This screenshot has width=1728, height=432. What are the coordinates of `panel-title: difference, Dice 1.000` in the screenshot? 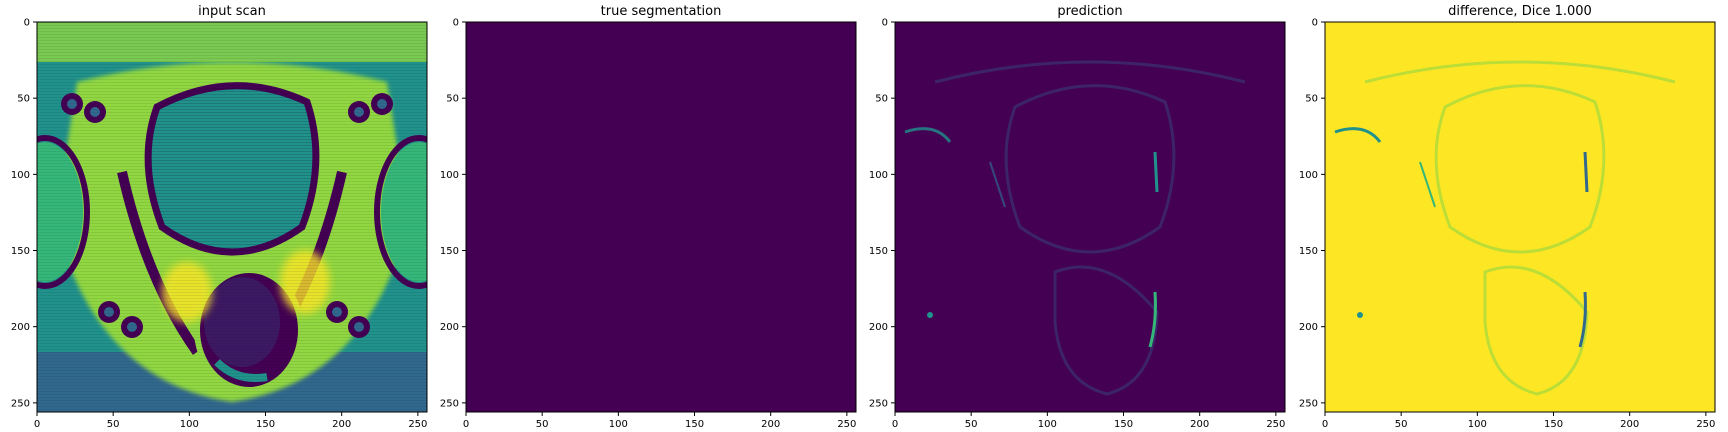 It's located at (1520, 11).